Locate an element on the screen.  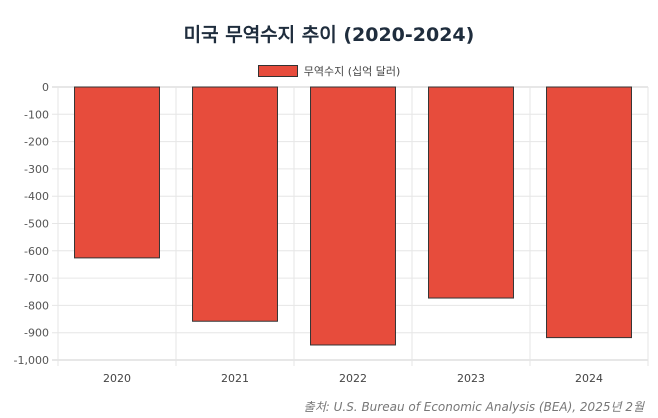
y-tick-label: -500 is located at coordinates (36, 224).